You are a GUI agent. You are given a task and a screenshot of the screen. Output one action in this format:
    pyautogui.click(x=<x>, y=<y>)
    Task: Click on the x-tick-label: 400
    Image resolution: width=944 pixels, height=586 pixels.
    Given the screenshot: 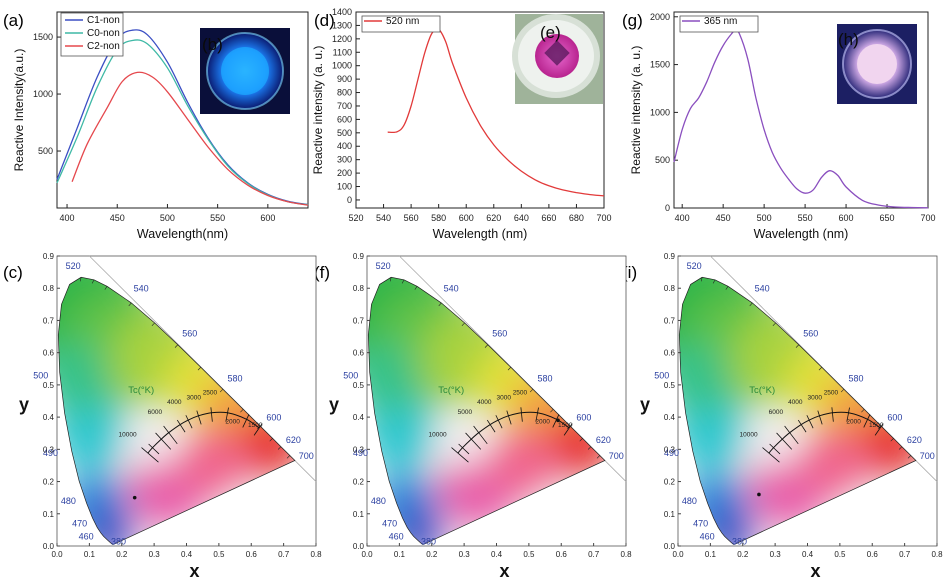 What is the action you would take?
    pyautogui.click(x=67, y=218)
    